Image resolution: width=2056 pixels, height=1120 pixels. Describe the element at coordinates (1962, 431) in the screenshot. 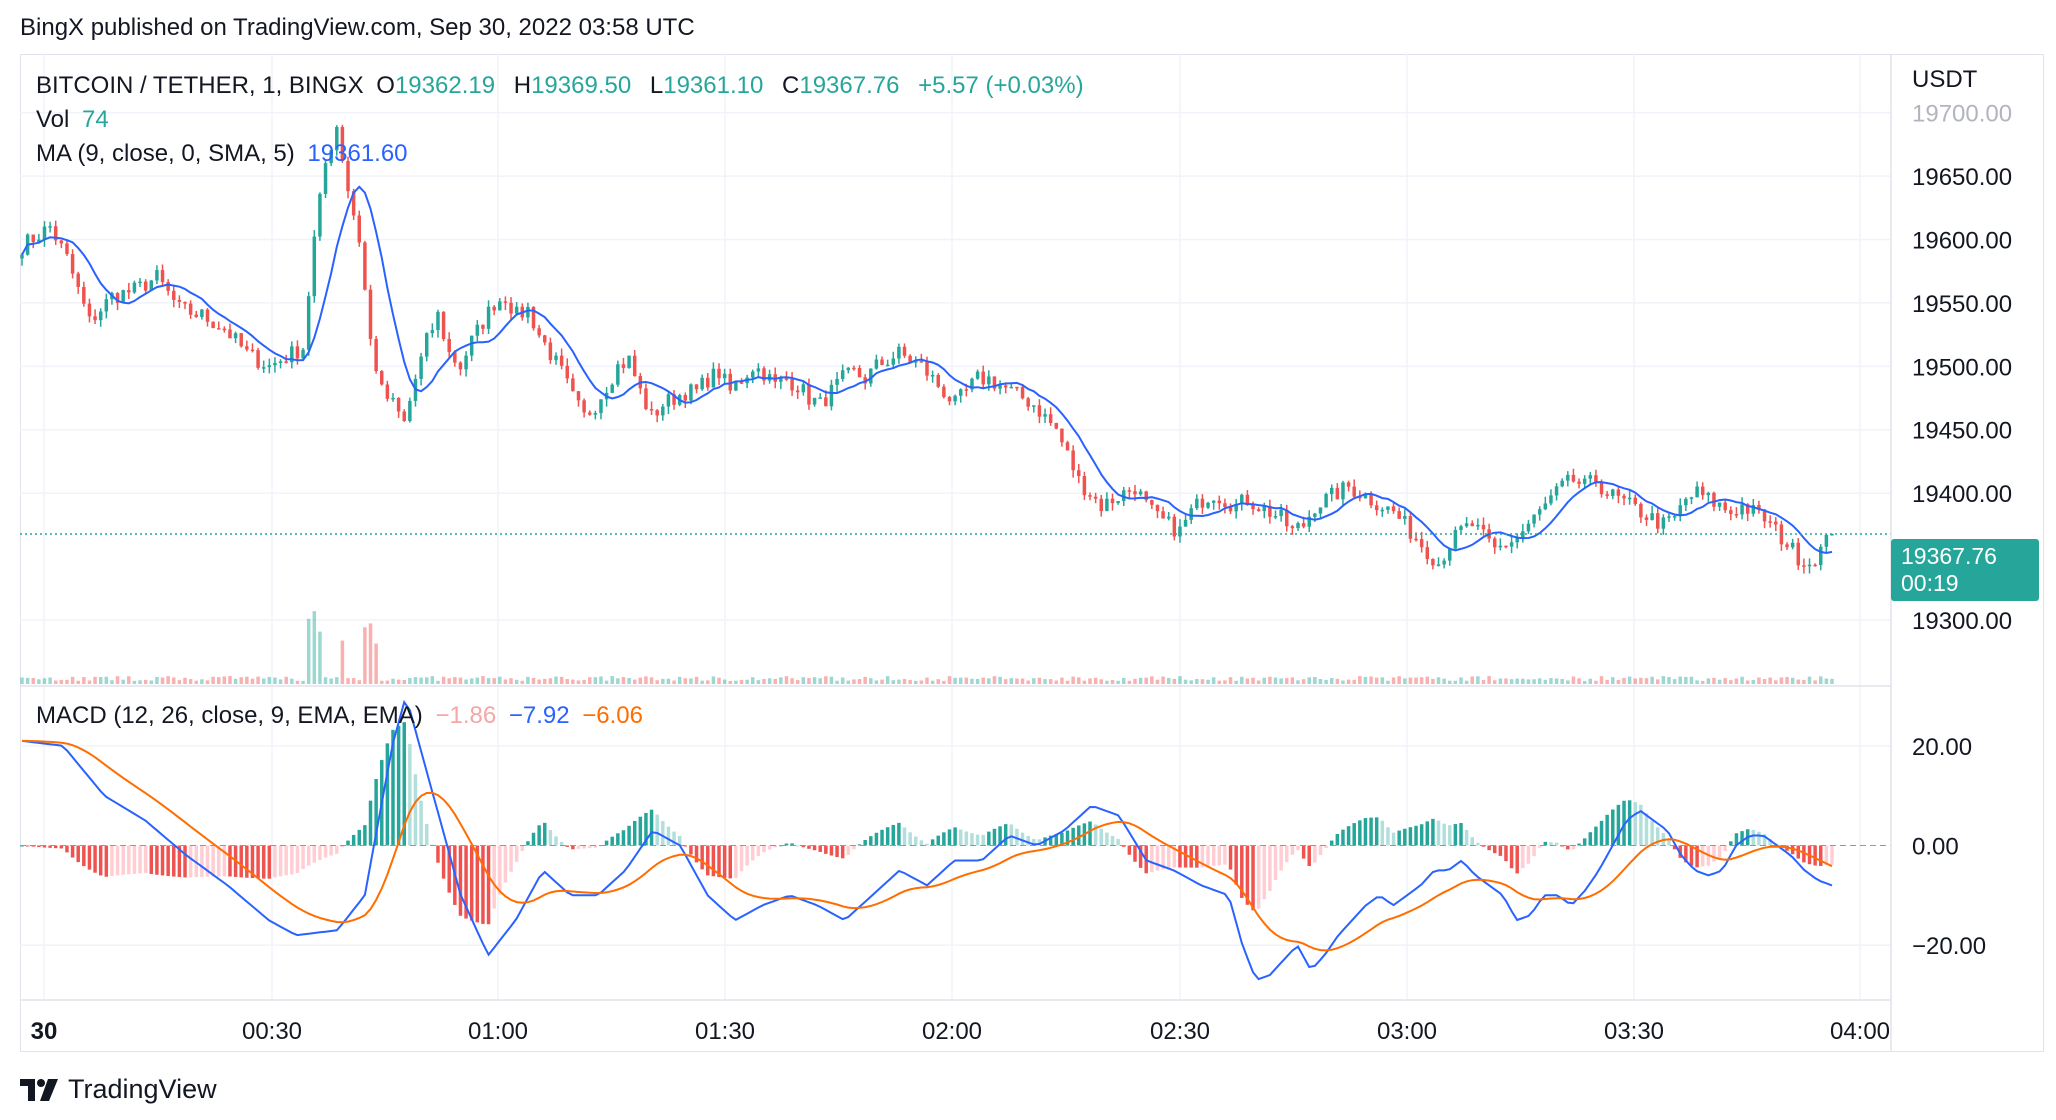

I see `price-tick-label: 19450.00` at that location.